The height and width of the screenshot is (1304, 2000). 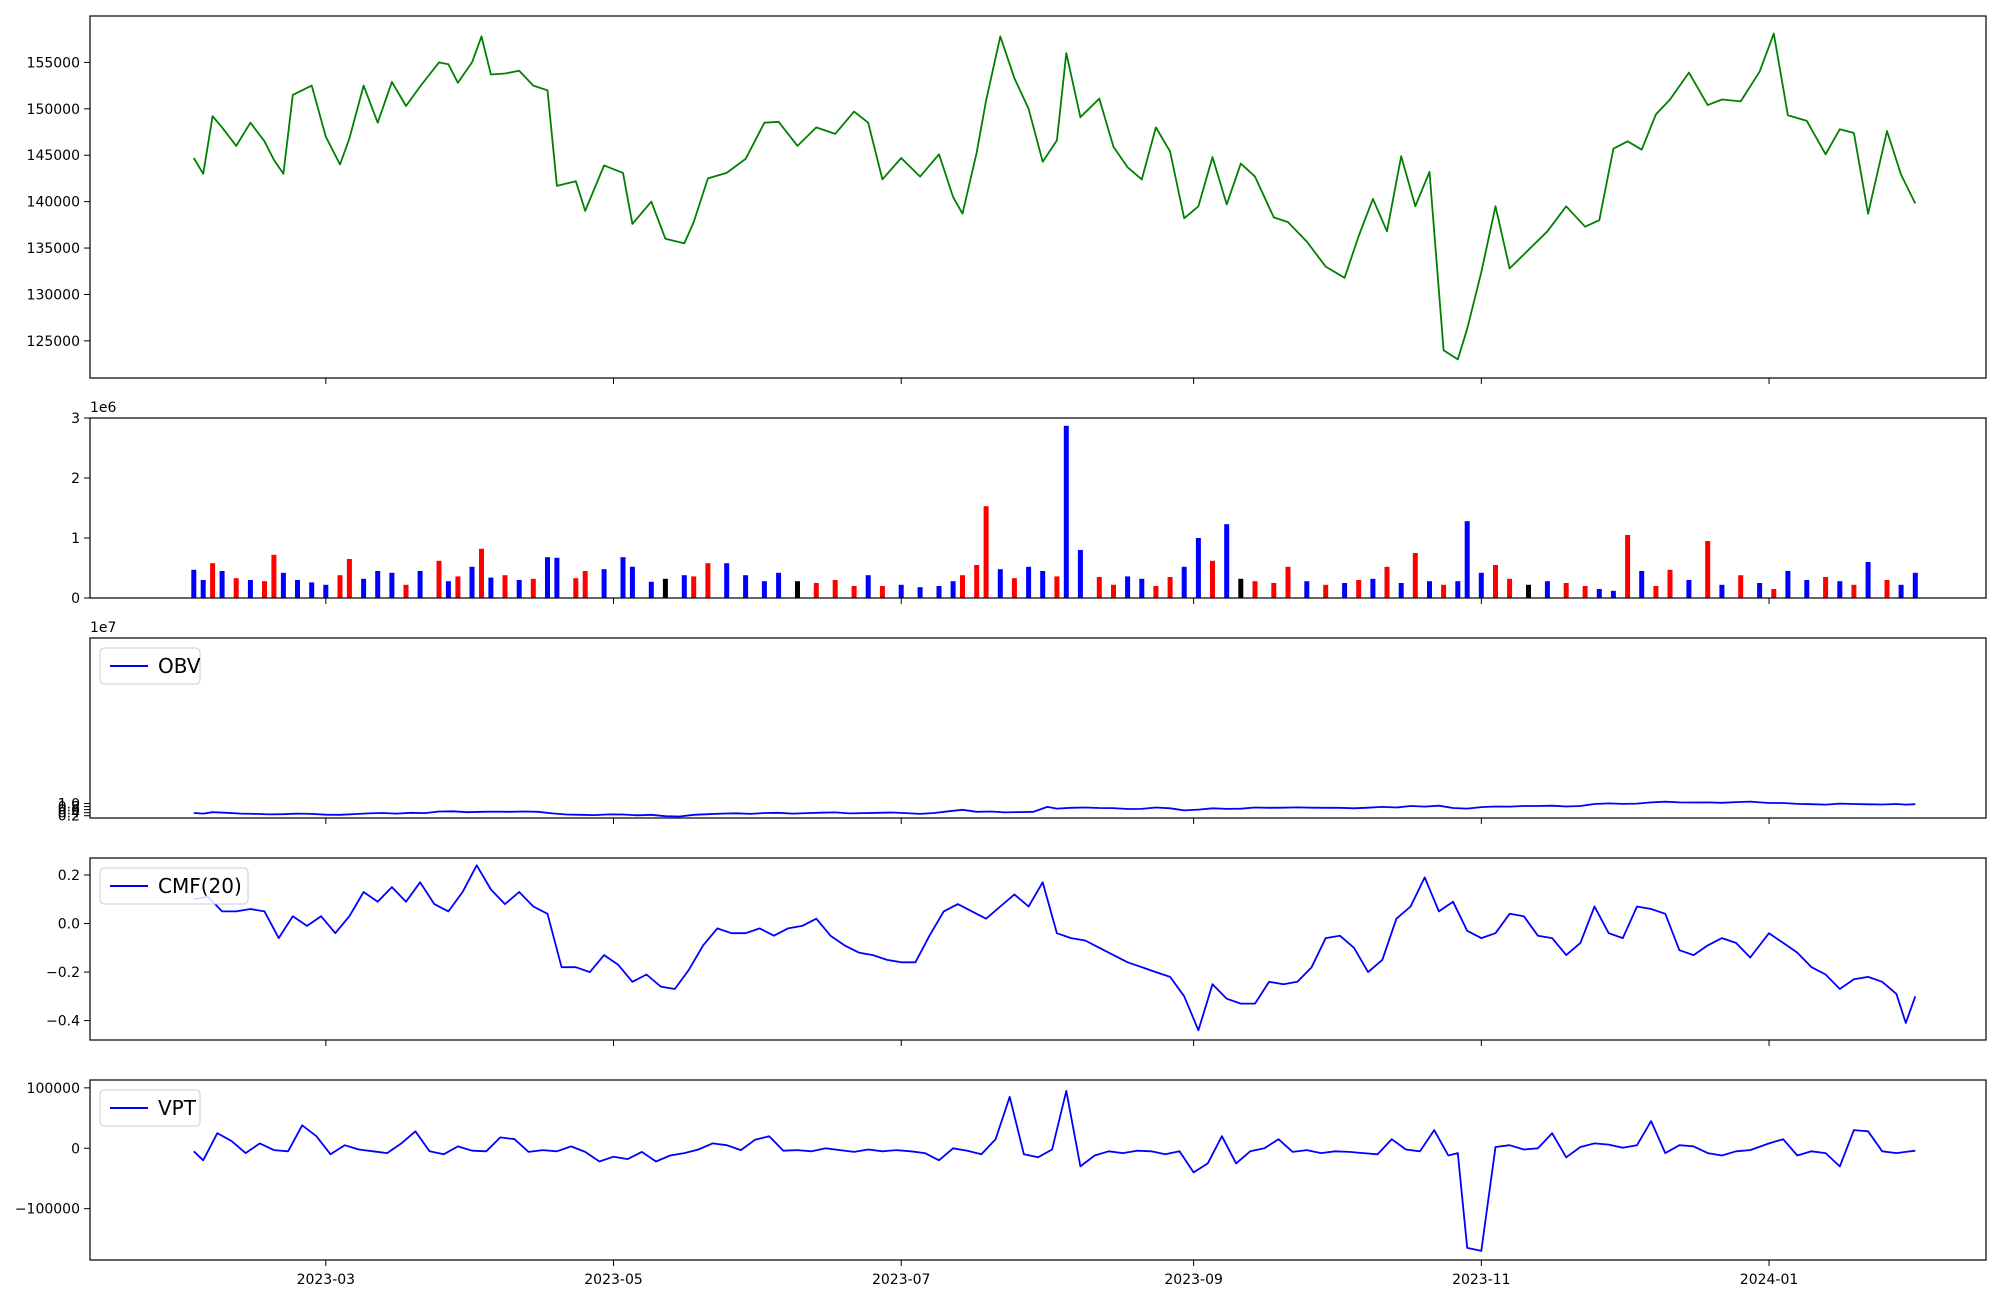 What do you see at coordinates (69, 808) in the screenshot?
I see `obv-ytick-label: 0.8` at bounding box center [69, 808].